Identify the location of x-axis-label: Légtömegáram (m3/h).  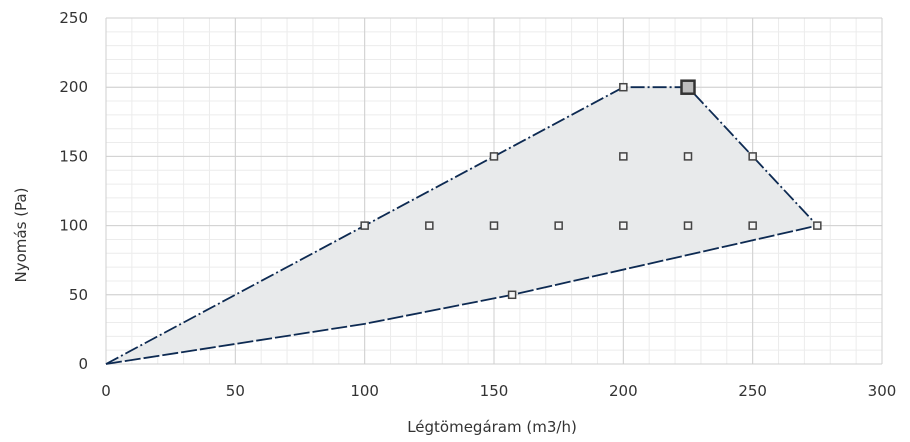
(492, 427).